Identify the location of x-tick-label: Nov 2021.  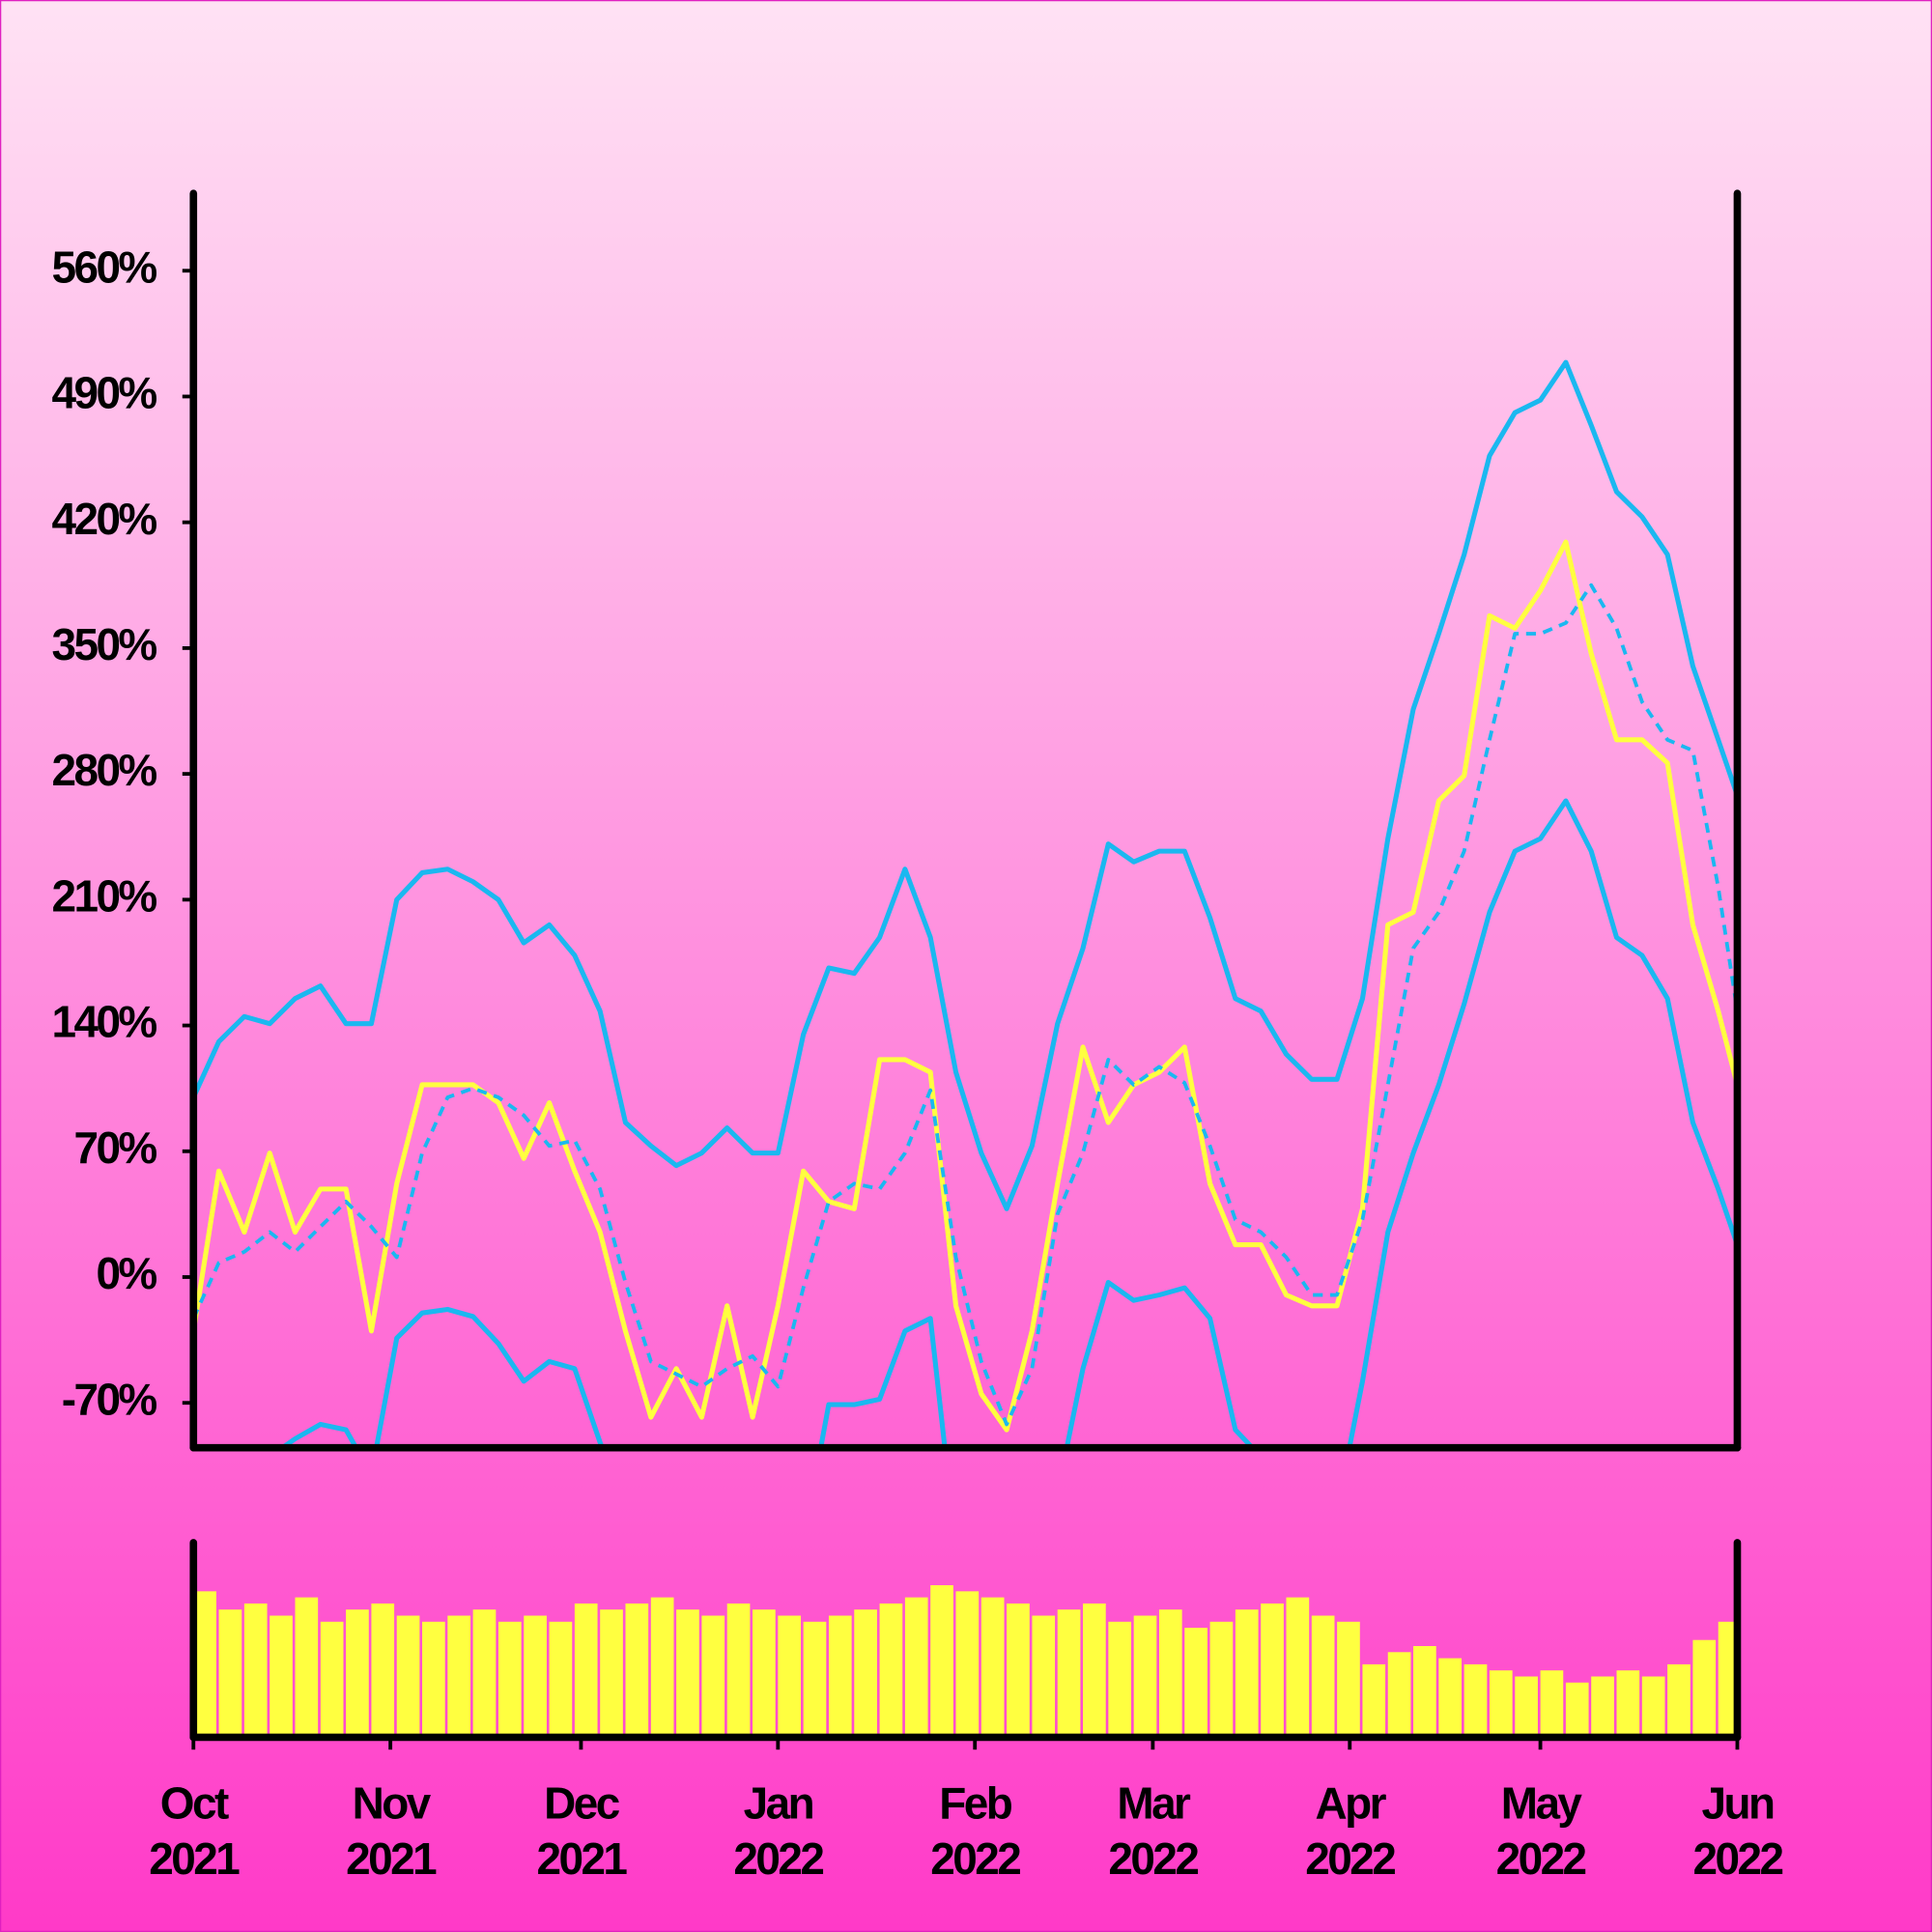
(391, 1831).